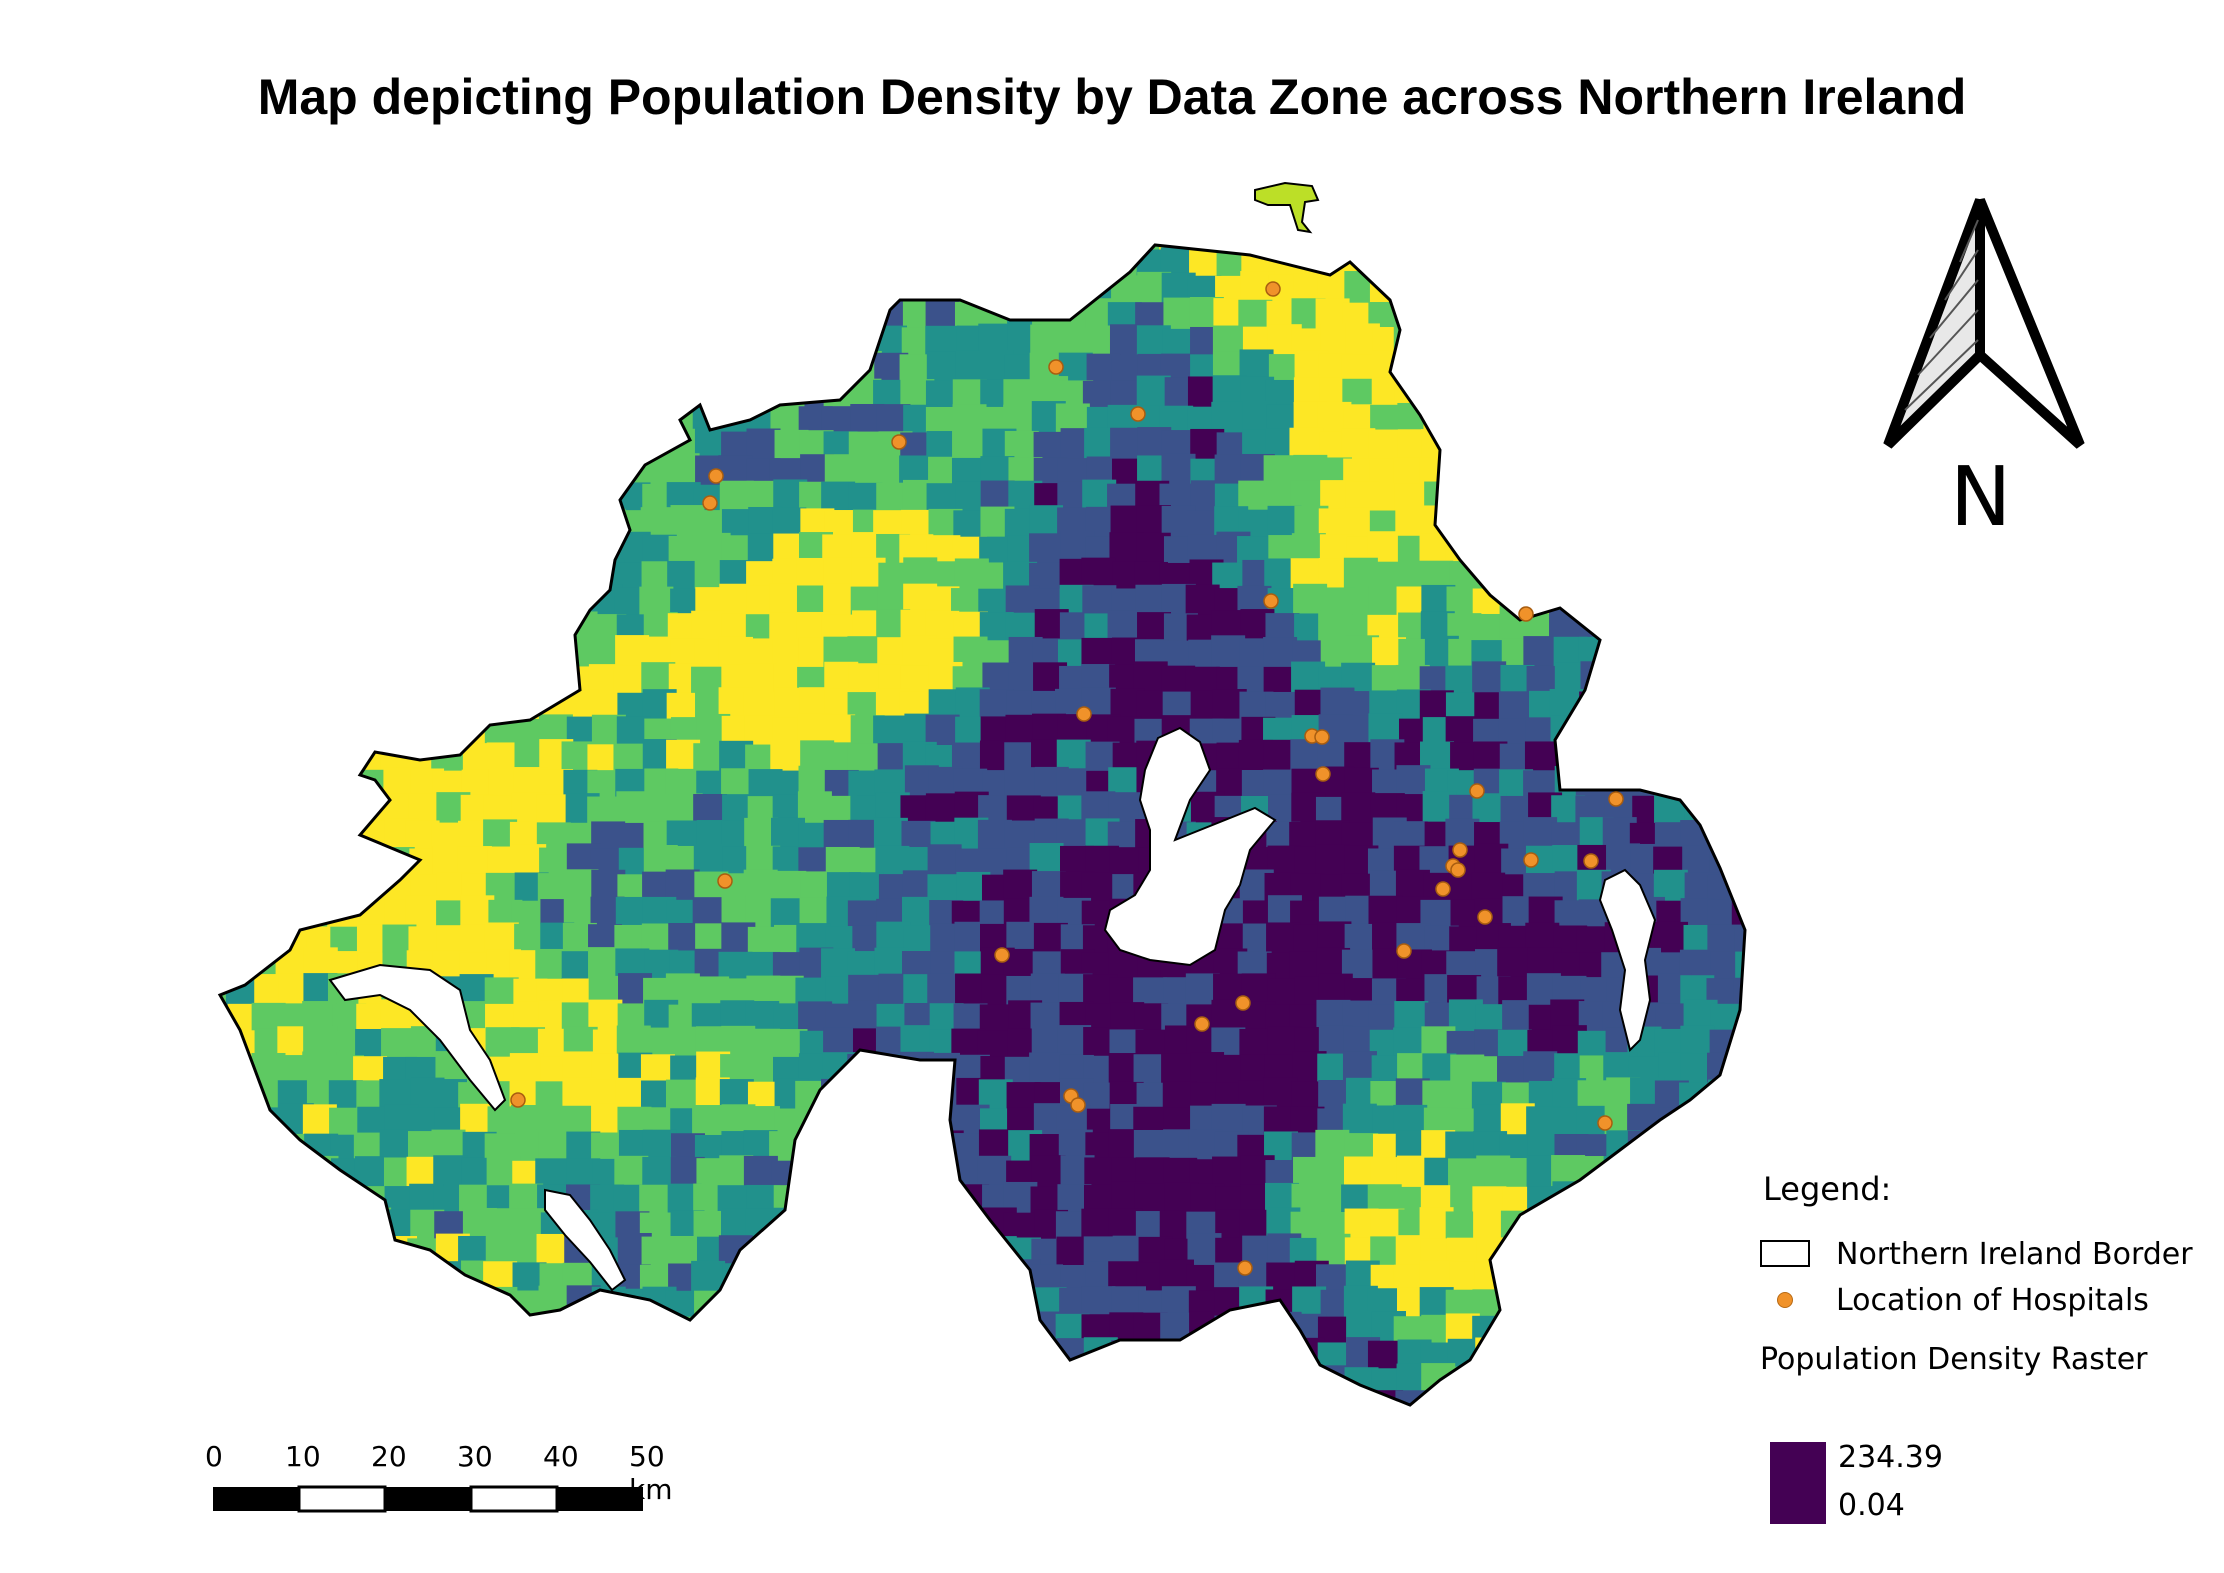 Image resolution: width=2224 pixels, height=1573 pixels. What do you see at coordinates (214, 1456) in the screenshot?
I see `scale-tick-0: 0` at bounding box center [214, 1456].